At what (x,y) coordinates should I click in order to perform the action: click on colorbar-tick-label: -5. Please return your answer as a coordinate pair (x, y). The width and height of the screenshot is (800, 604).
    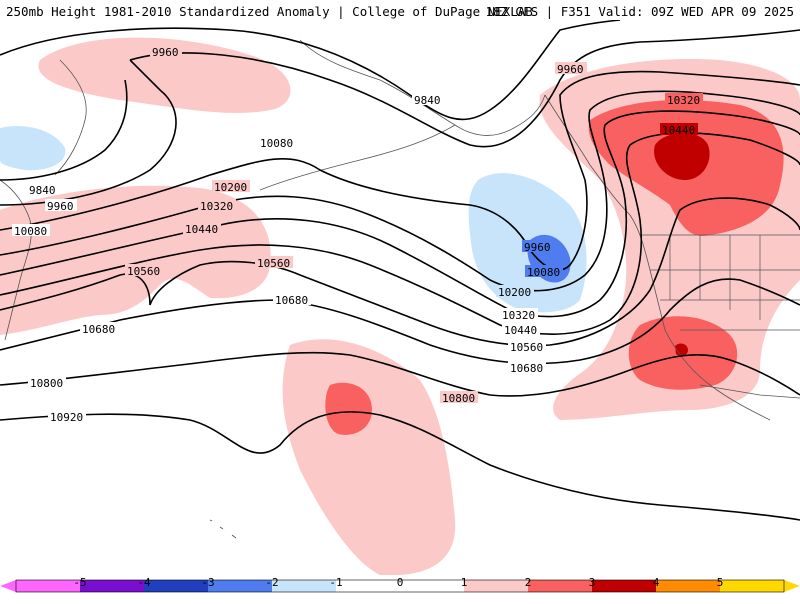
    Looking at the image, I should click on (79, 582).